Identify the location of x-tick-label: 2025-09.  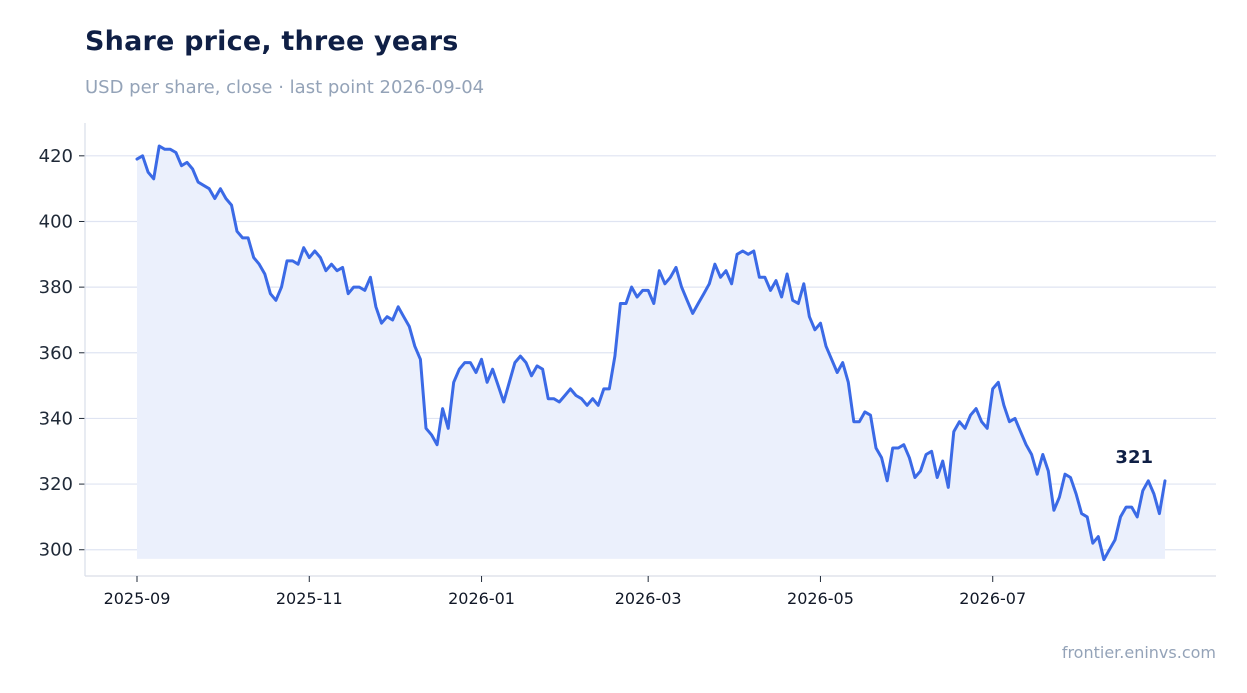
(137, 598).